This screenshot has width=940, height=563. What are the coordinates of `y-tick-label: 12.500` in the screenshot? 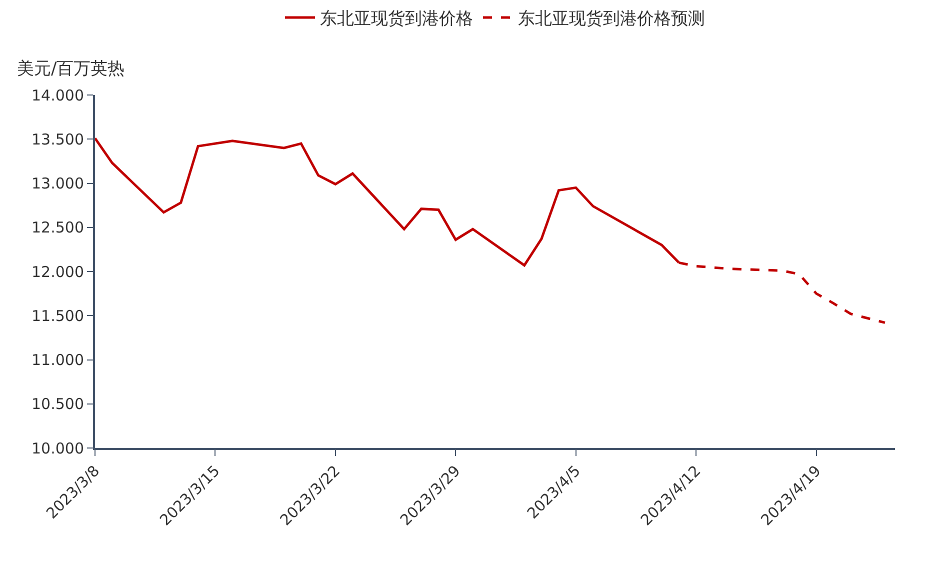 It's located at (58, 227).